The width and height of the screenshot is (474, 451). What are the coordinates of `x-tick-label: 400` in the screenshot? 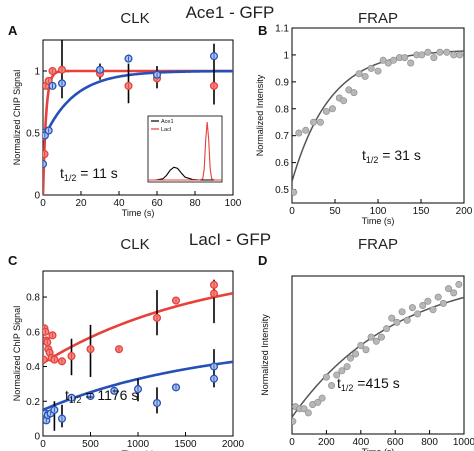 It's located at (360, 442).